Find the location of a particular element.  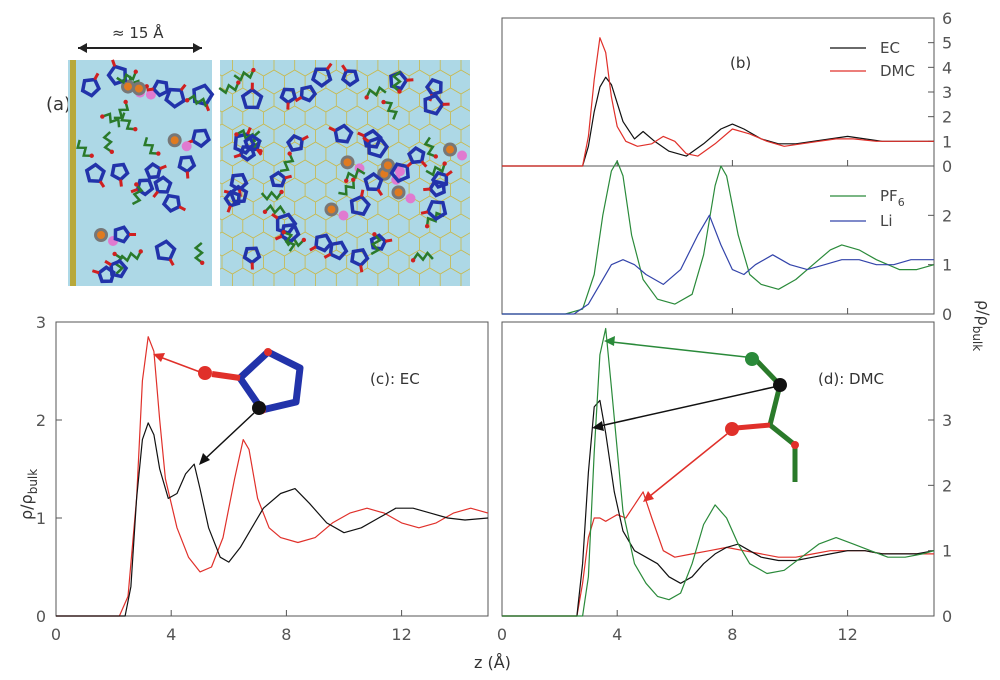

series-dmc-line is located at coordinates (718, 102).